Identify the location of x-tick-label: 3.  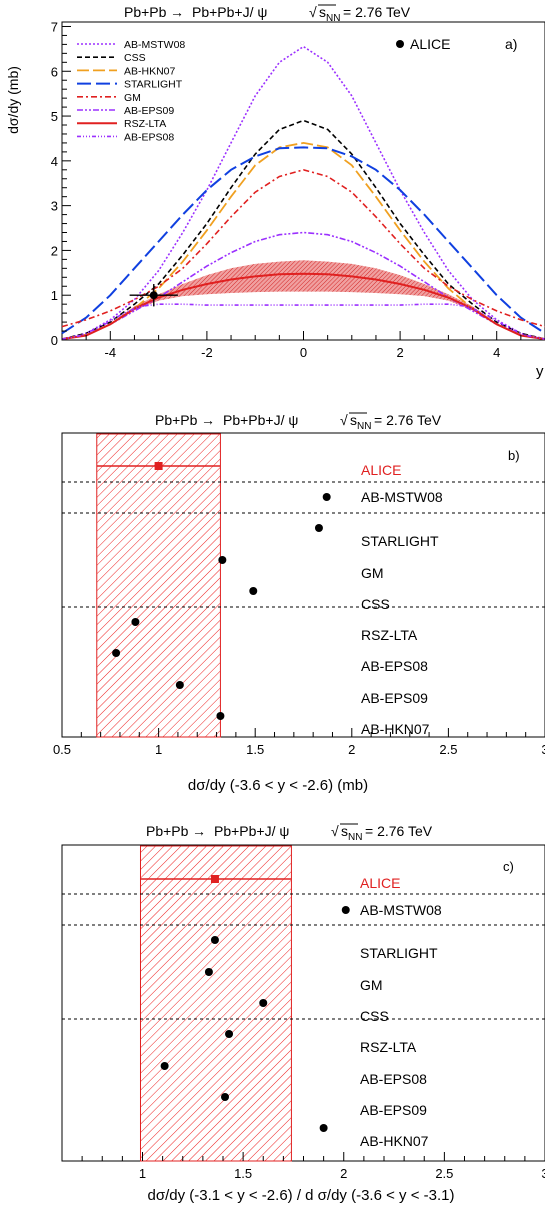
(543, 749).